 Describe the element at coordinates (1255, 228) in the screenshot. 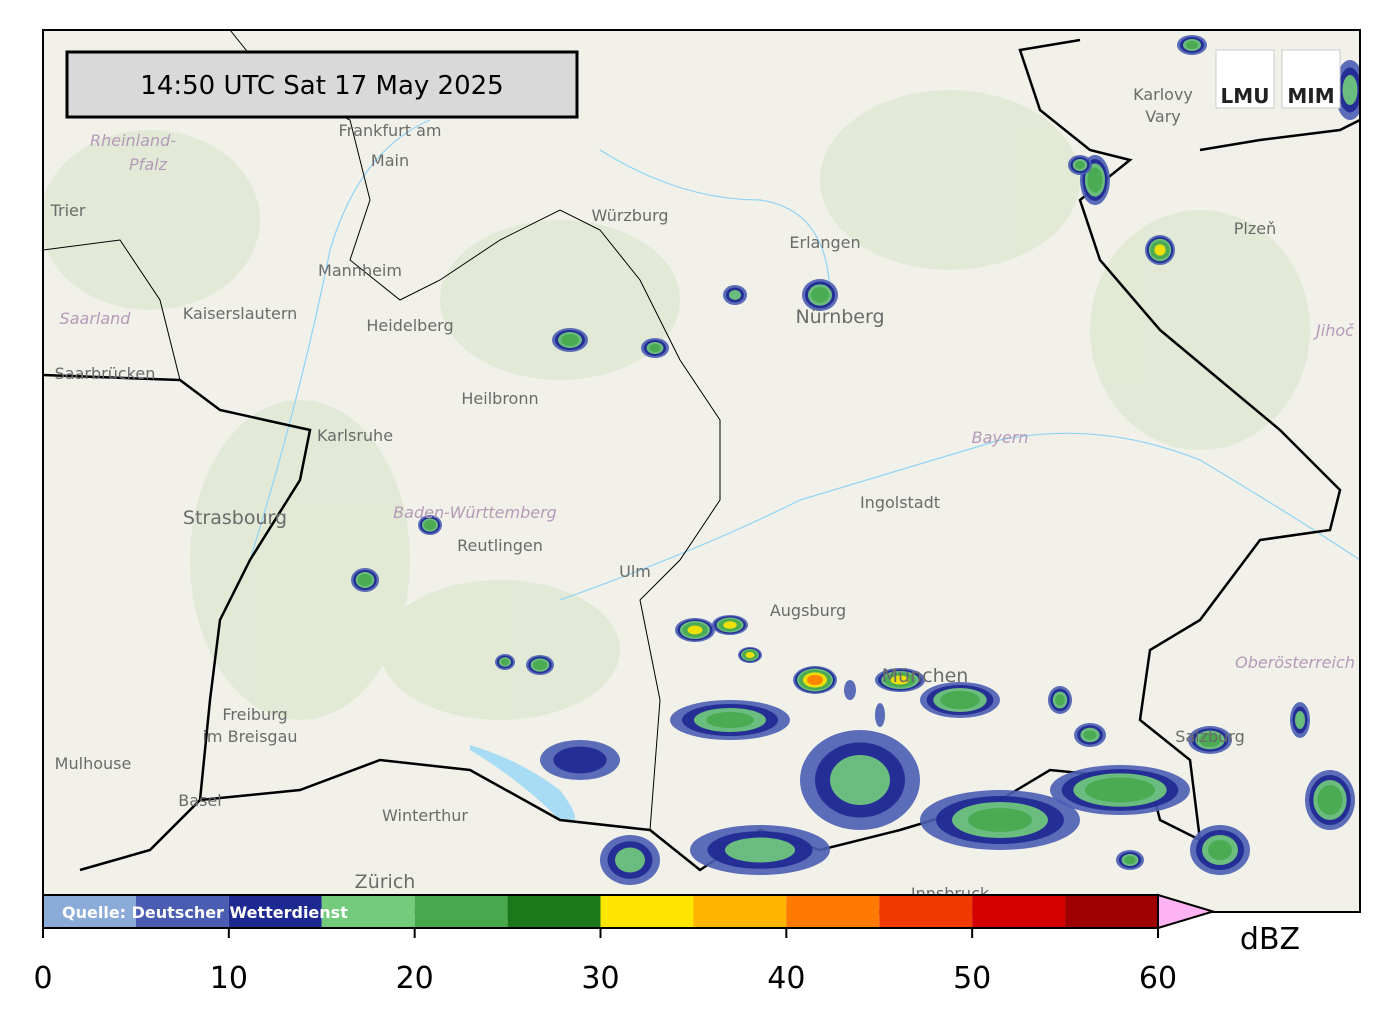

I see `place-label: Plzeň` at that location.